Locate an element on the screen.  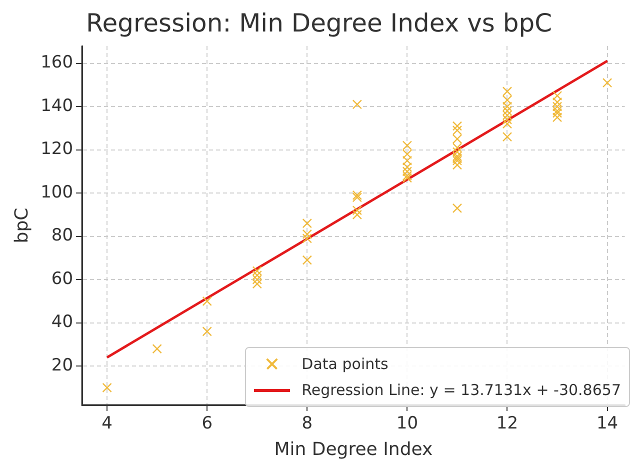
chart-title: Regression: Min Degree Index vs bpC is located at coordinates (319, 23).